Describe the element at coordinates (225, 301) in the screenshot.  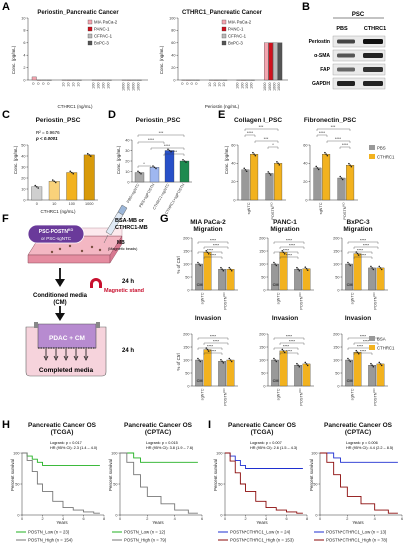
I see `G-mia-mig-xtick-label: POSTNKO` at that location.